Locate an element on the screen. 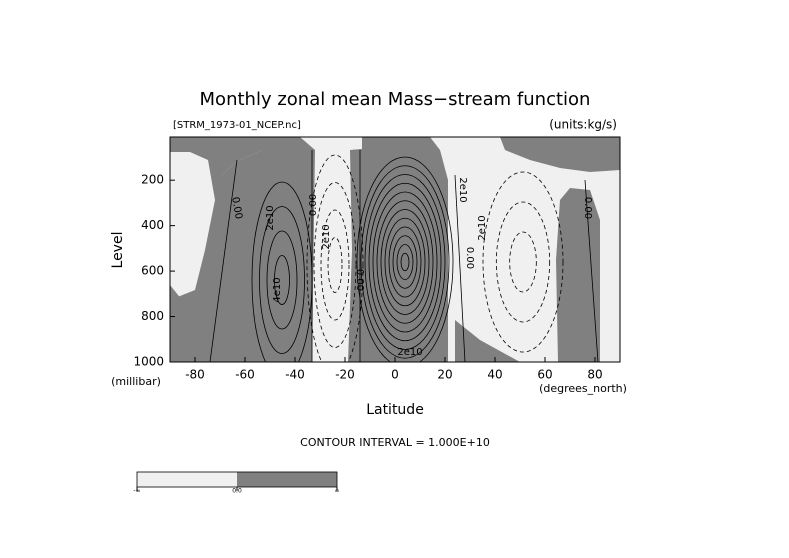 Image resolution: width=789 pixels, height=558 pixels. y-tick-label: 600 is located at coordinates (152, 271).